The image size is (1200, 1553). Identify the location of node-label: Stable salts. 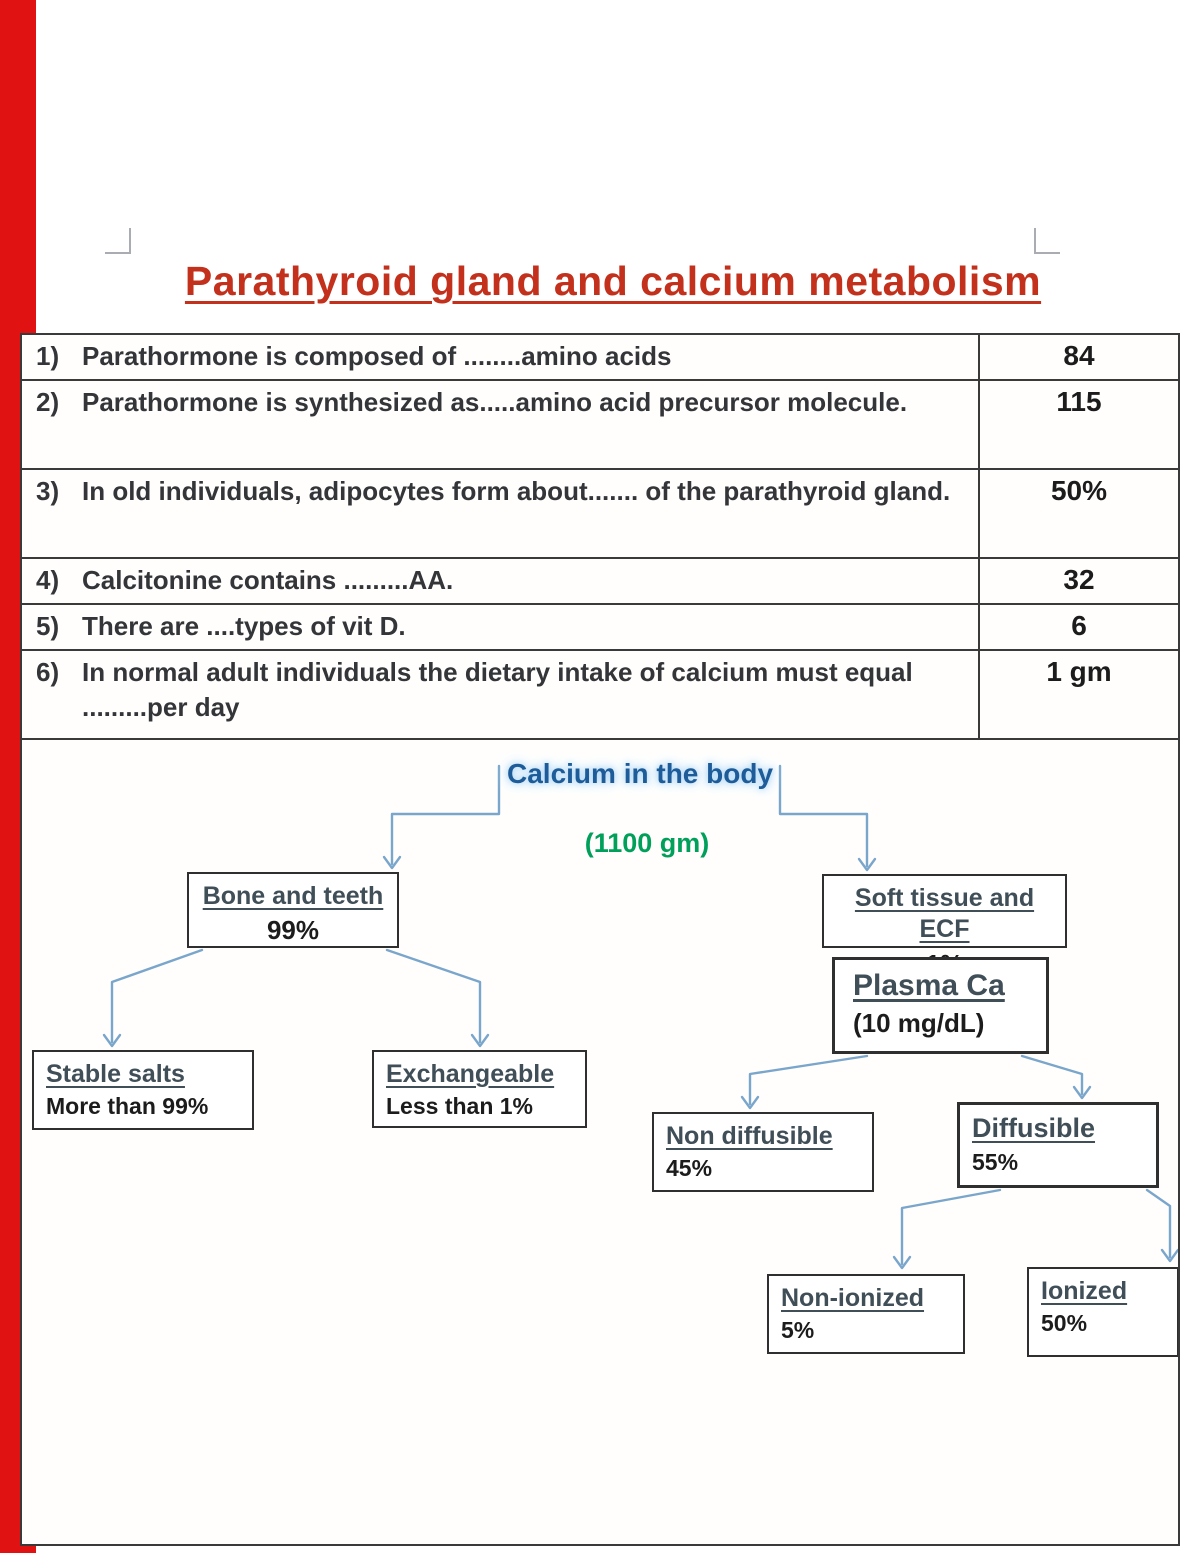
(115, 1074).